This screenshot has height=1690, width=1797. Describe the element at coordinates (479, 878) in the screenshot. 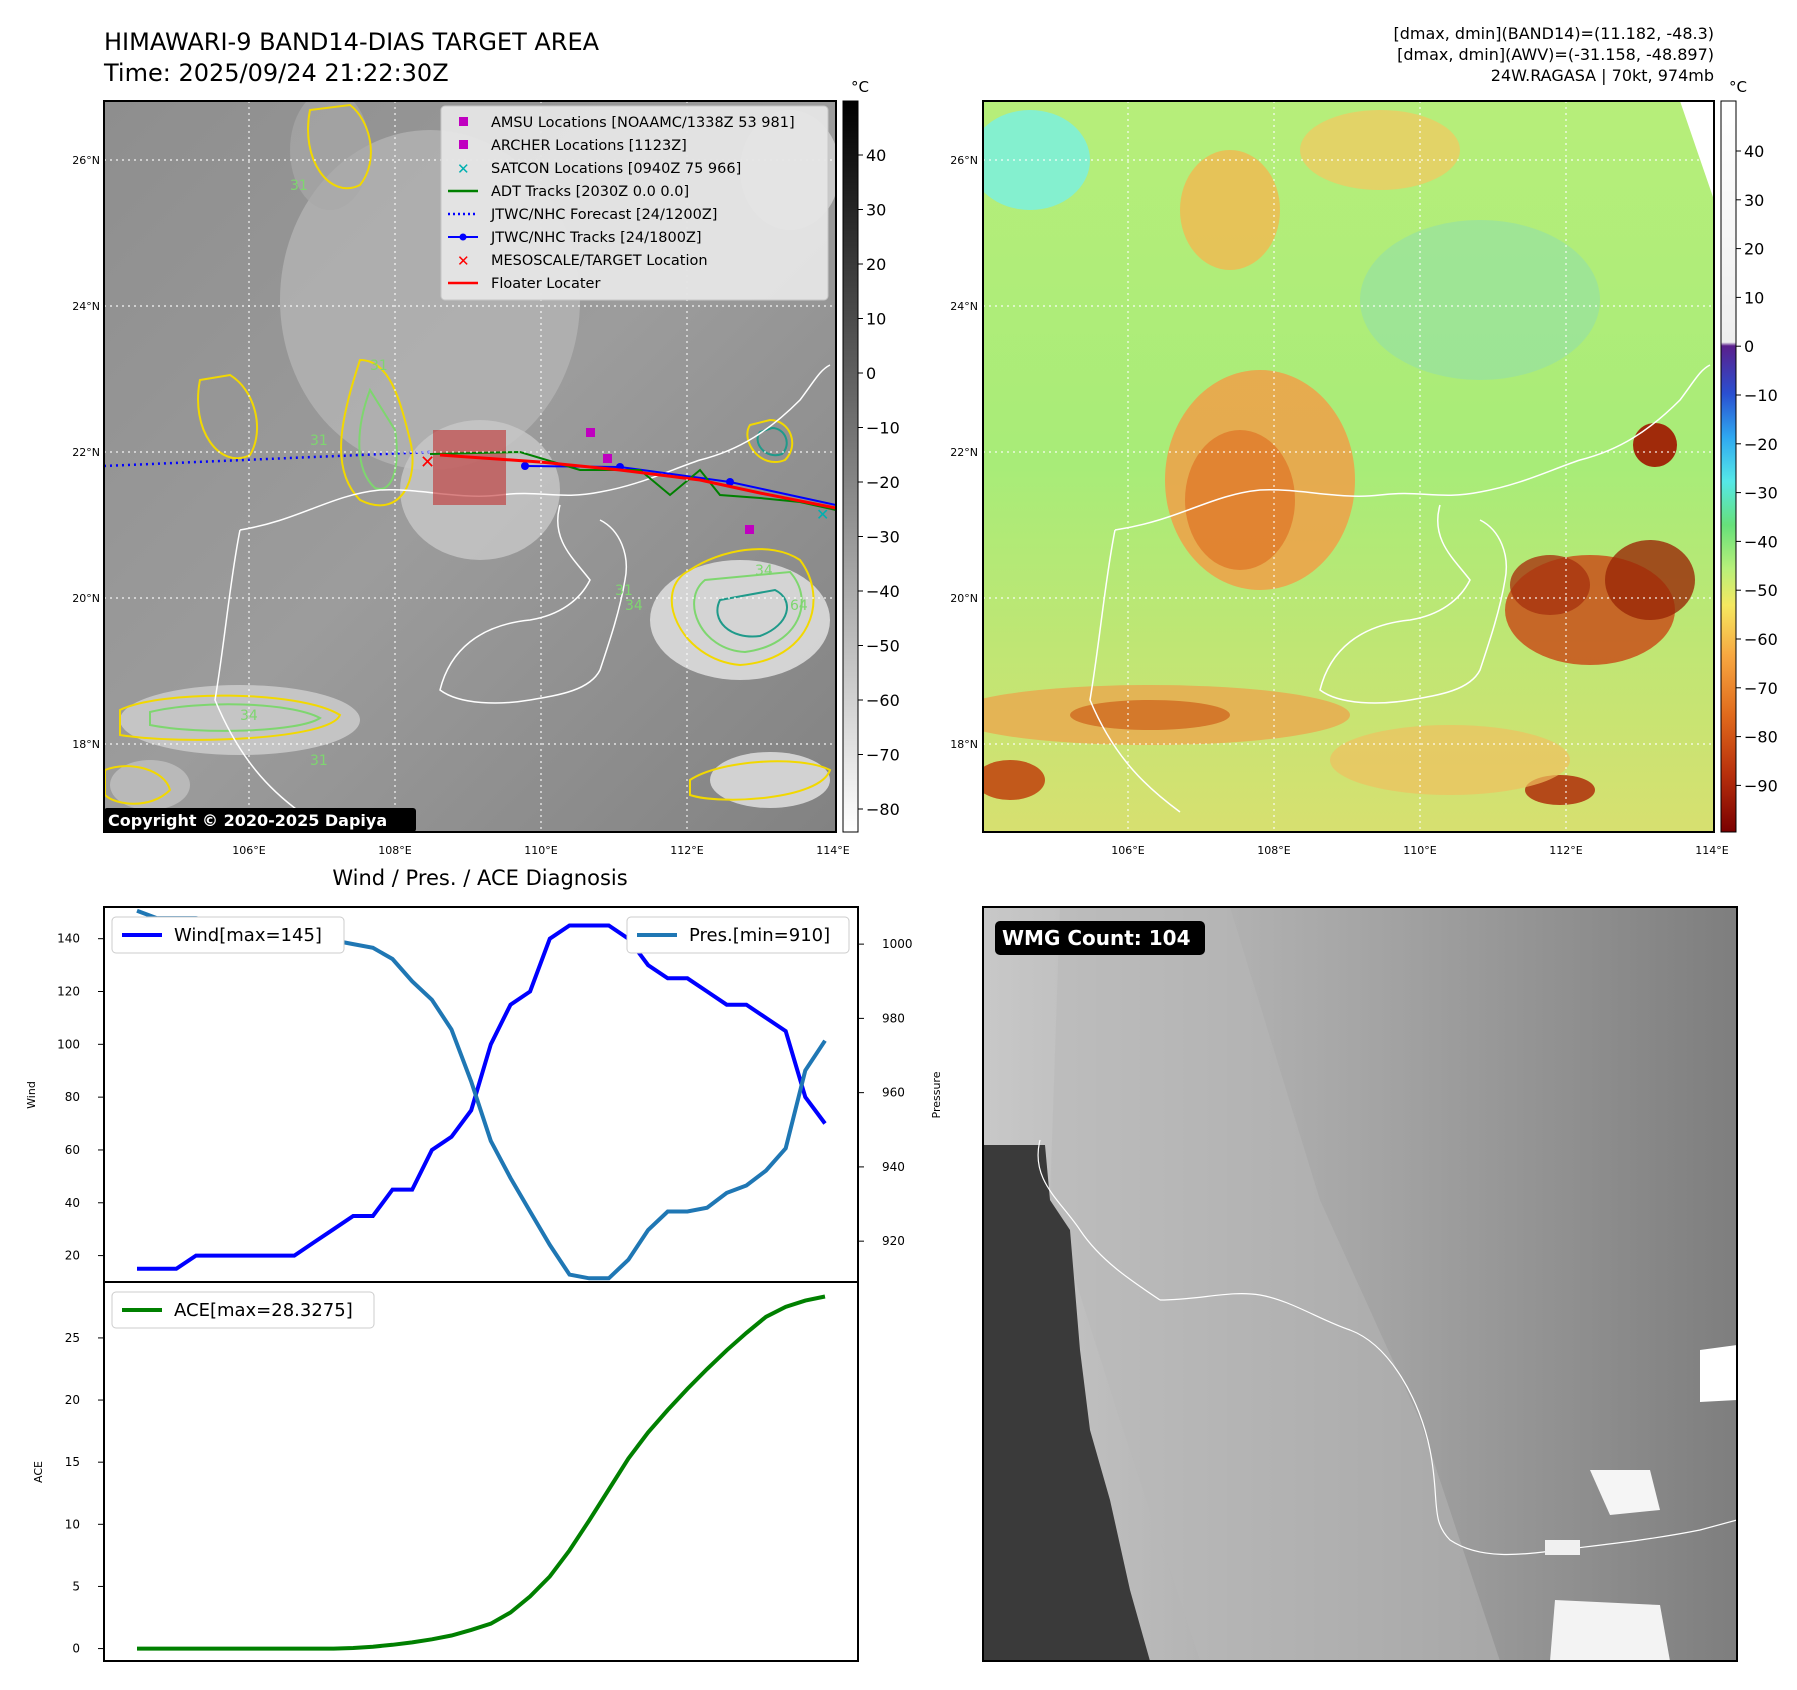

I see `diagnosis-title: Wind / Pres. / ACE Diagnosis` at that location.